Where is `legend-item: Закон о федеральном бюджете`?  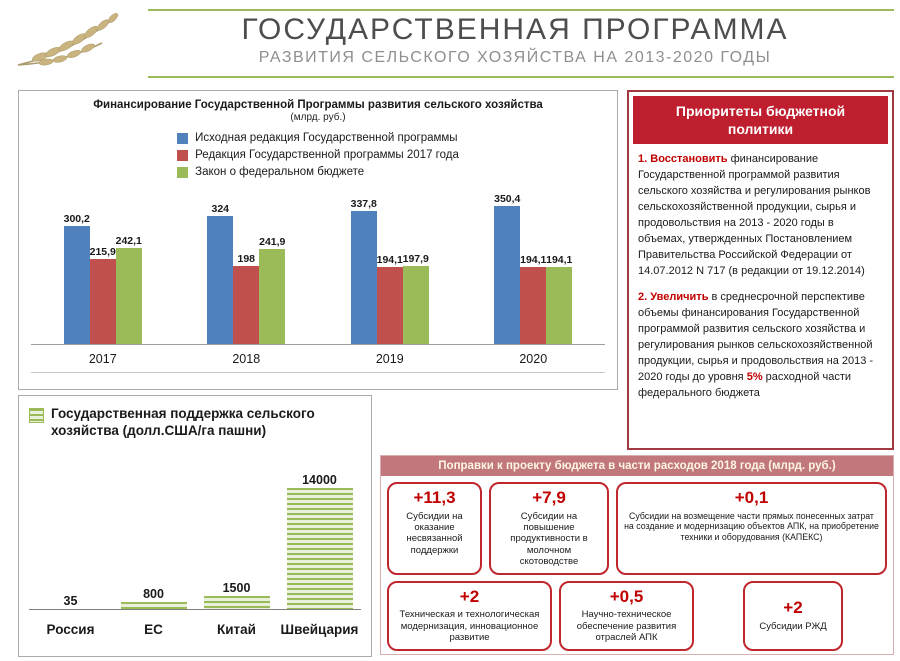
legend-item: Закон о федеральном бюджете is located at coordinates (318, 172).